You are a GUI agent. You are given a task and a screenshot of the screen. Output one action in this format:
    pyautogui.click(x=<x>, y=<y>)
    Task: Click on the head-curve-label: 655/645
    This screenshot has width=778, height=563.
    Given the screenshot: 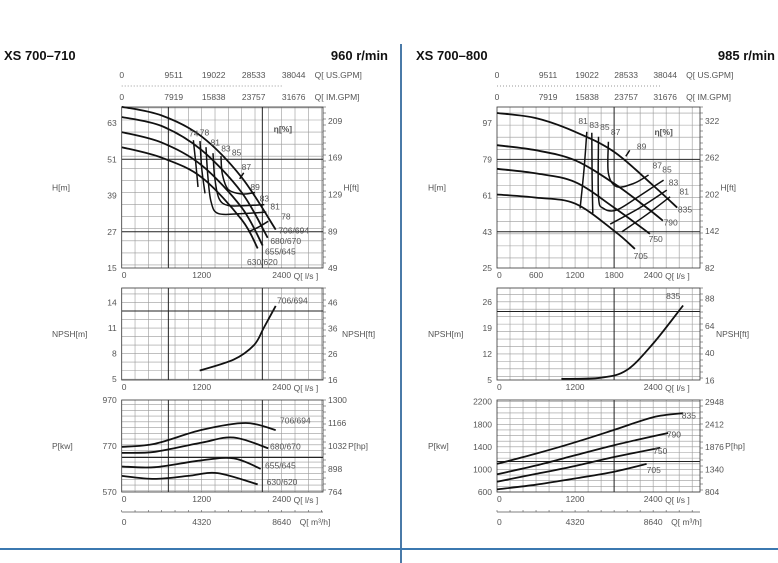 What is the action you would take?
    pyautogui.click(x=280, y=251)
    